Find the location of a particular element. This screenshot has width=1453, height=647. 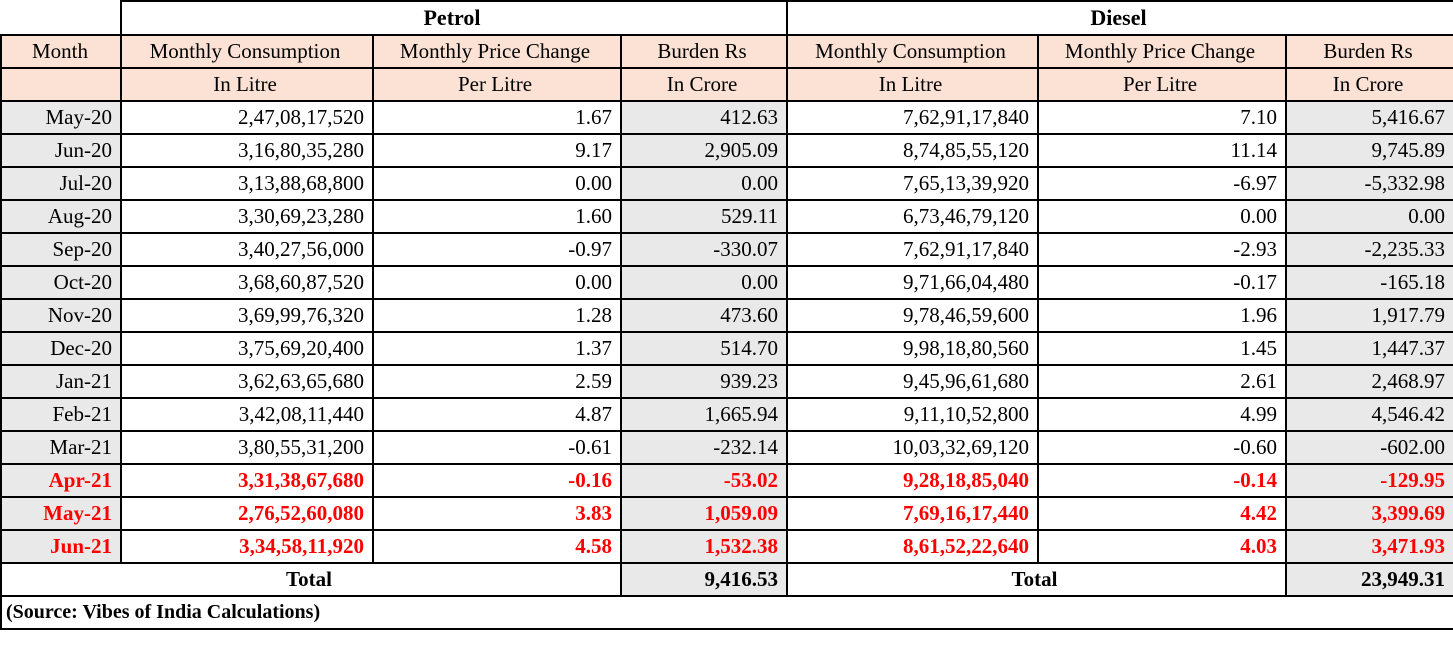

month-cell: Mar-21 is located at coordinates (61, 447).